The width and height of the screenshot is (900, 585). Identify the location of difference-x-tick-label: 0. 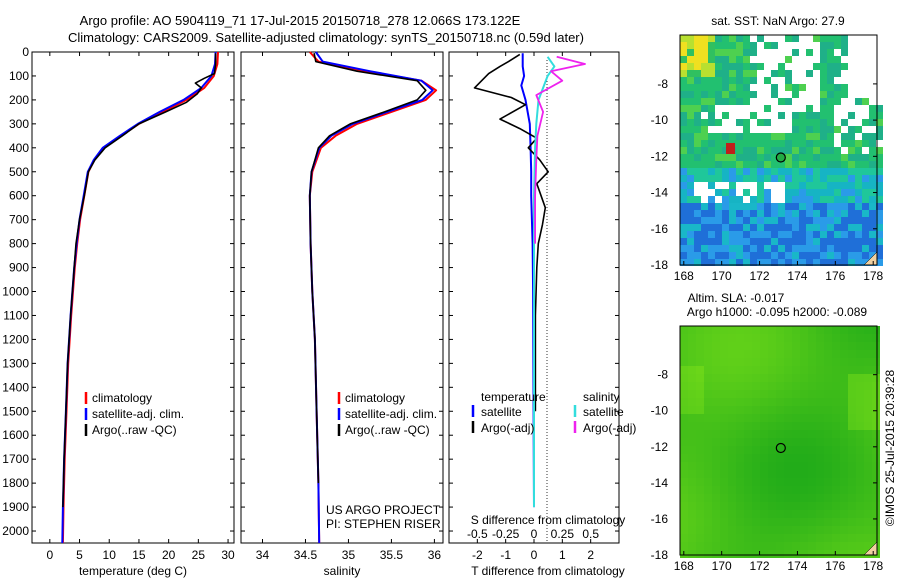
(534, 555).